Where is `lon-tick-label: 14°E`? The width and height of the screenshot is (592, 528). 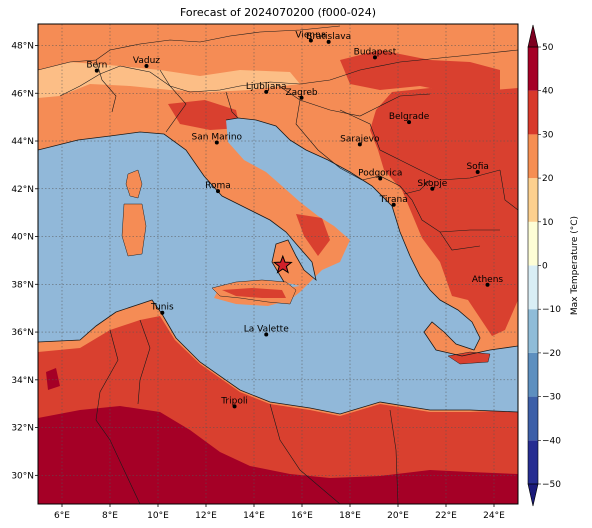
lon-tick-label: 14°E is located at coordinates (254, 516).